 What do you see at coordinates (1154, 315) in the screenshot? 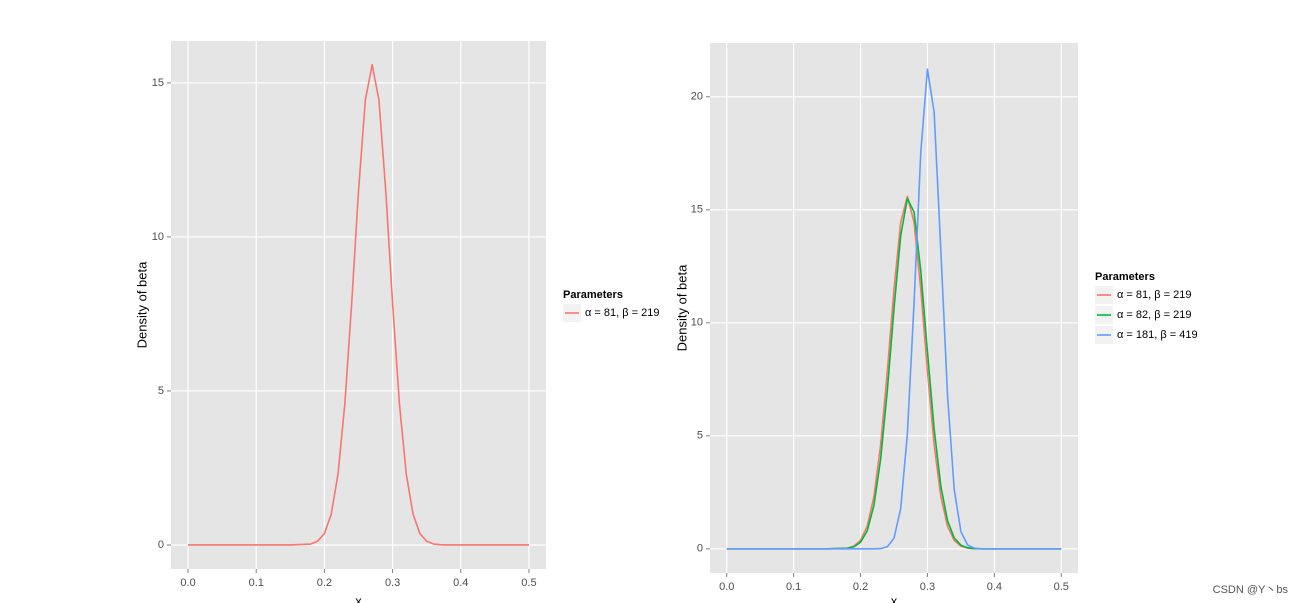
I see `legend-label: α = 82, β = 219` at bounding box center [1154, 315].